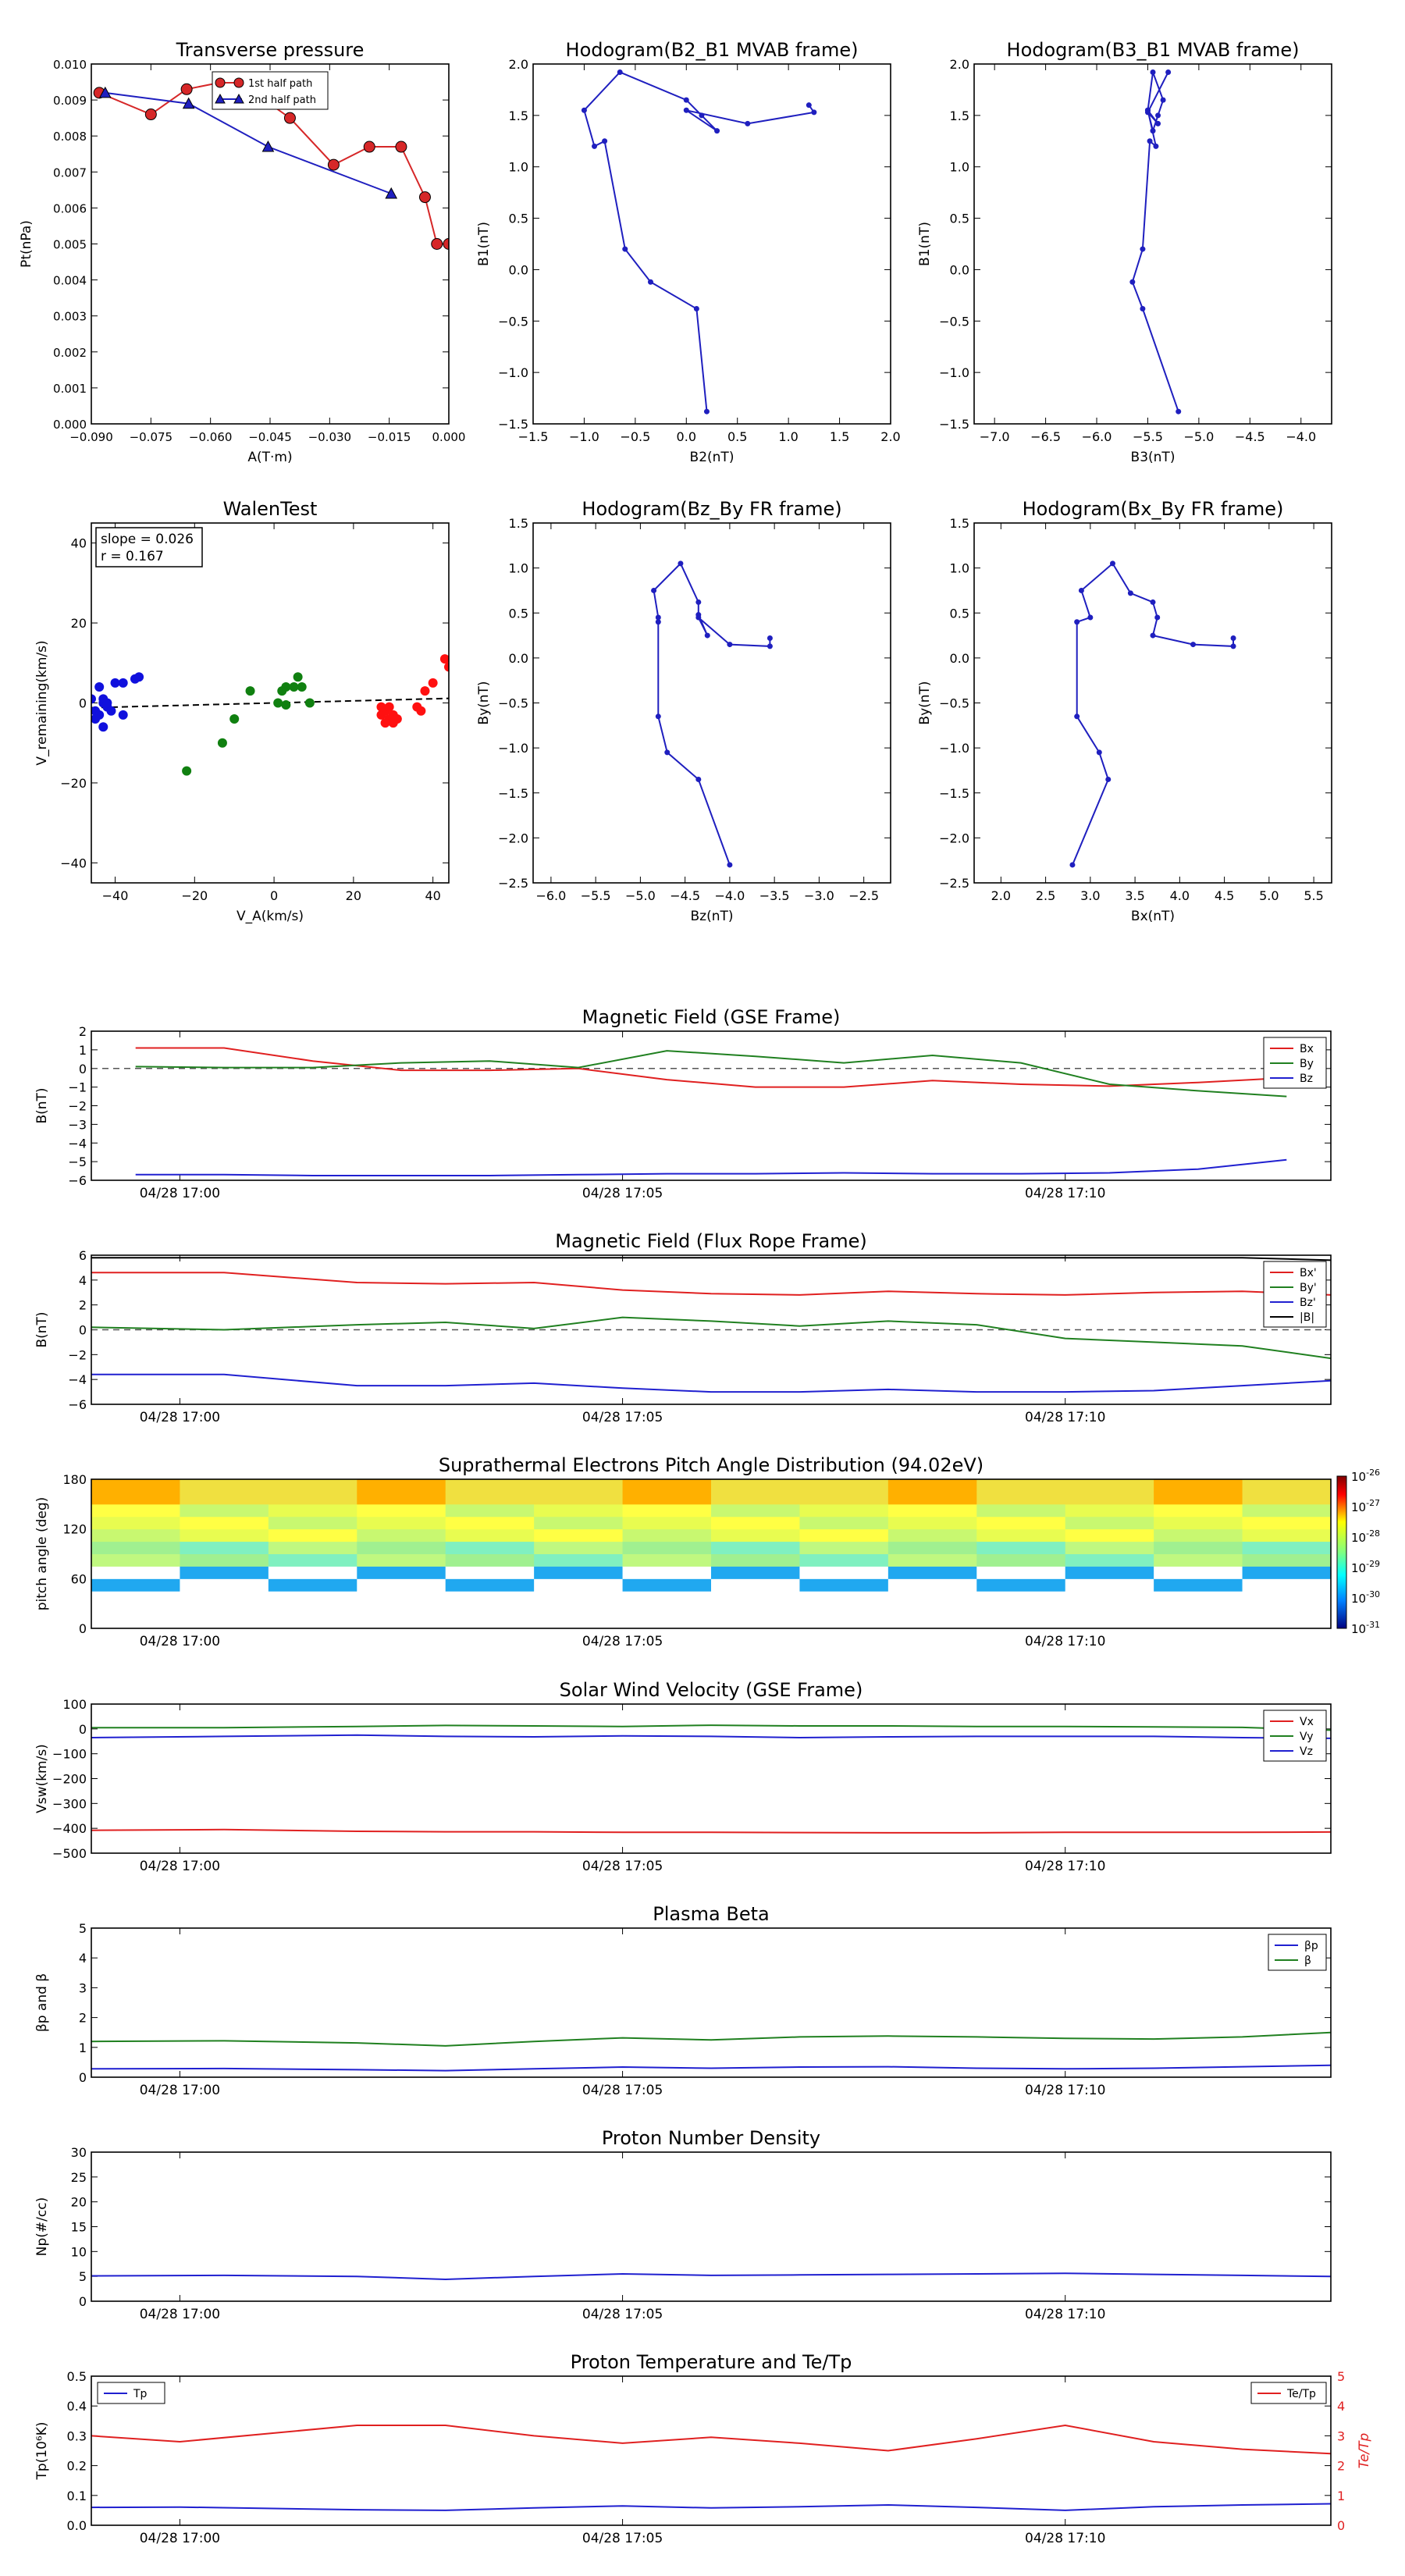 The image size is (1405, 2576). I want to click on legend: Tp, so click(131, 2393).